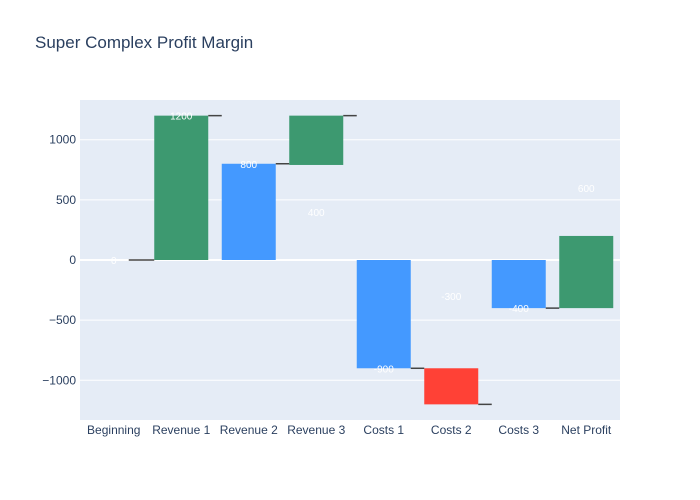 Image resolution: width=700 pixels, height=500 pixels. What do you see at coordinates (249, 430) in the screenshot?
I see `x-tick-label: Revenue 2` at bounding box center [249, 430].